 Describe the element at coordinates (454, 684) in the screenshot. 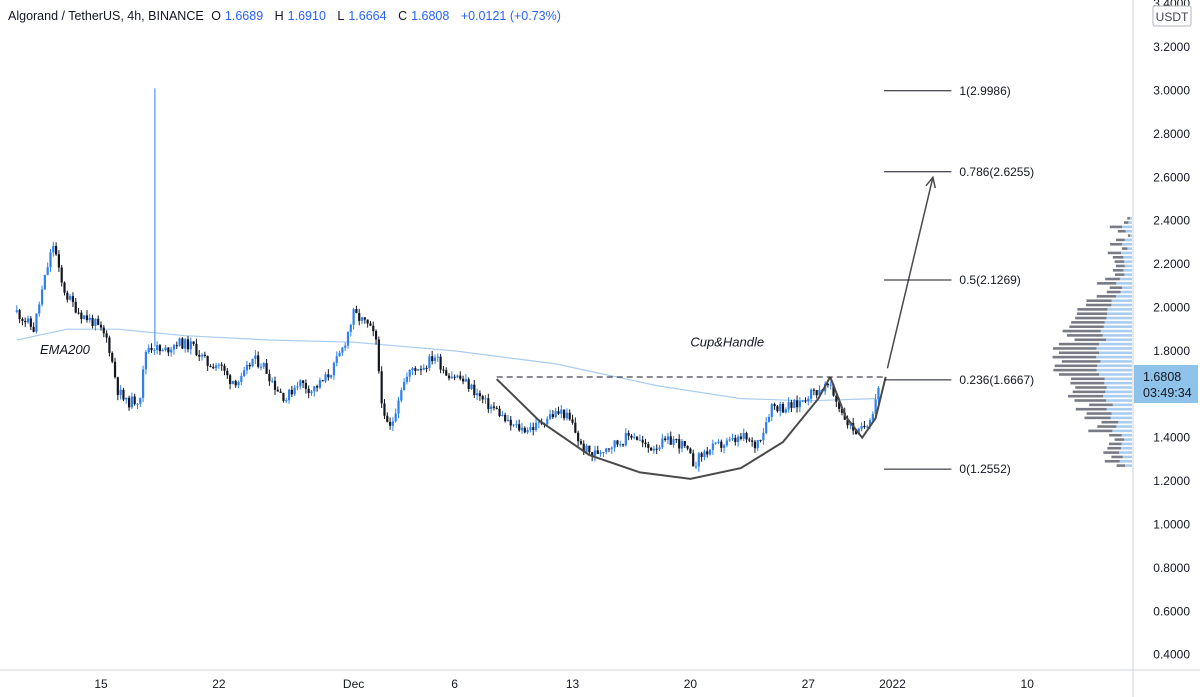

I see `time-tick-label: 6` at that location.